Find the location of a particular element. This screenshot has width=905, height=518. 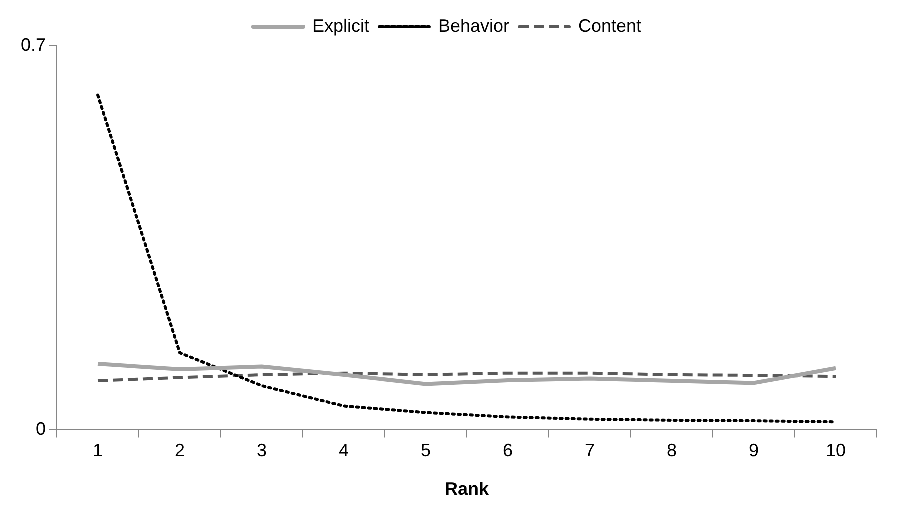

x-tick-label: 5 is located at coordinates (426, 450).